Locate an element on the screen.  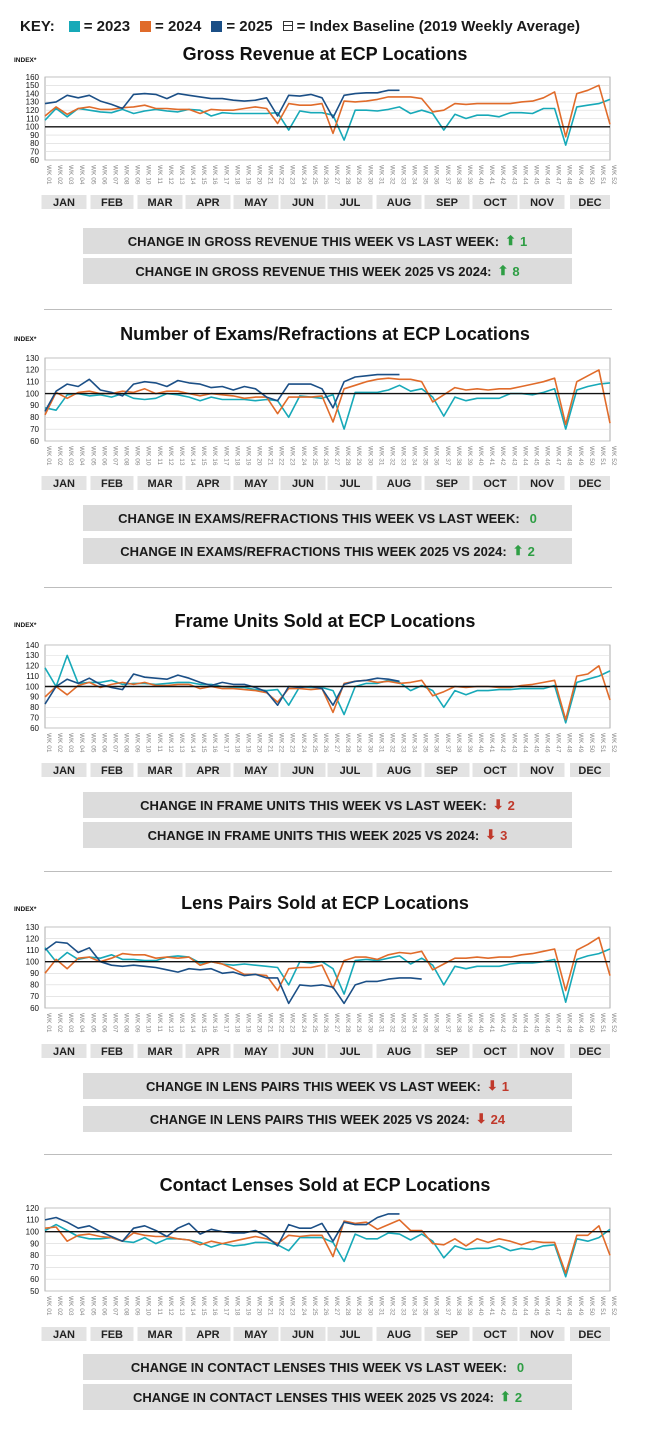
x-tick-label: WK 12 is located at coordinates (170, 743).